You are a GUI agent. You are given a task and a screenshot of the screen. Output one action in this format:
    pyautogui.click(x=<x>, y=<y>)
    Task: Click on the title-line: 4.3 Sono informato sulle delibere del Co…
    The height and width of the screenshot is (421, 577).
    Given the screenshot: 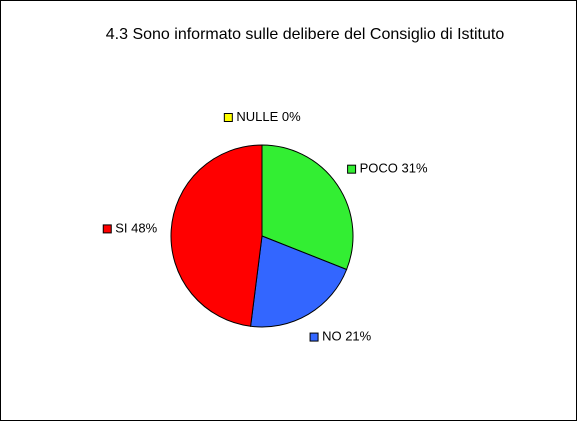 What is the action you would take?
    pyautogui.click(x=305, y=34)
    